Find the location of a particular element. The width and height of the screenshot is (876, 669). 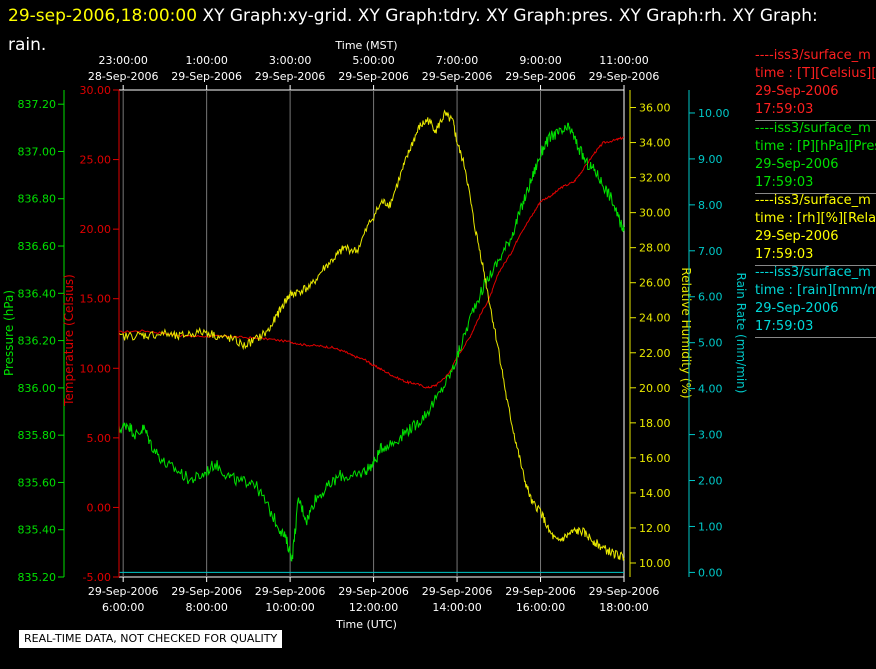

x-top-tick-date: 28-Sep-2006 is located at coordinates (123, 76).